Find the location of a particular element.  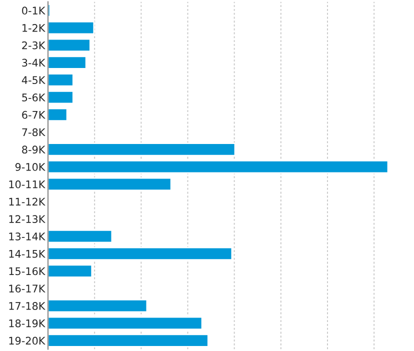

y-tick-label: 7-8K is located at coordinates (34, 132).